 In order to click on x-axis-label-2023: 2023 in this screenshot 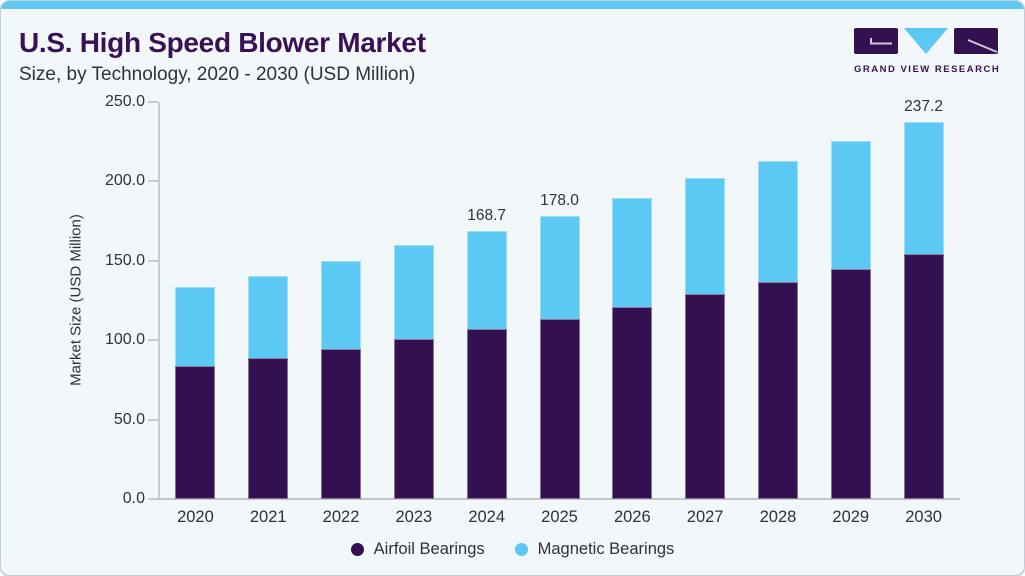, I will do `click(414, 517)`.